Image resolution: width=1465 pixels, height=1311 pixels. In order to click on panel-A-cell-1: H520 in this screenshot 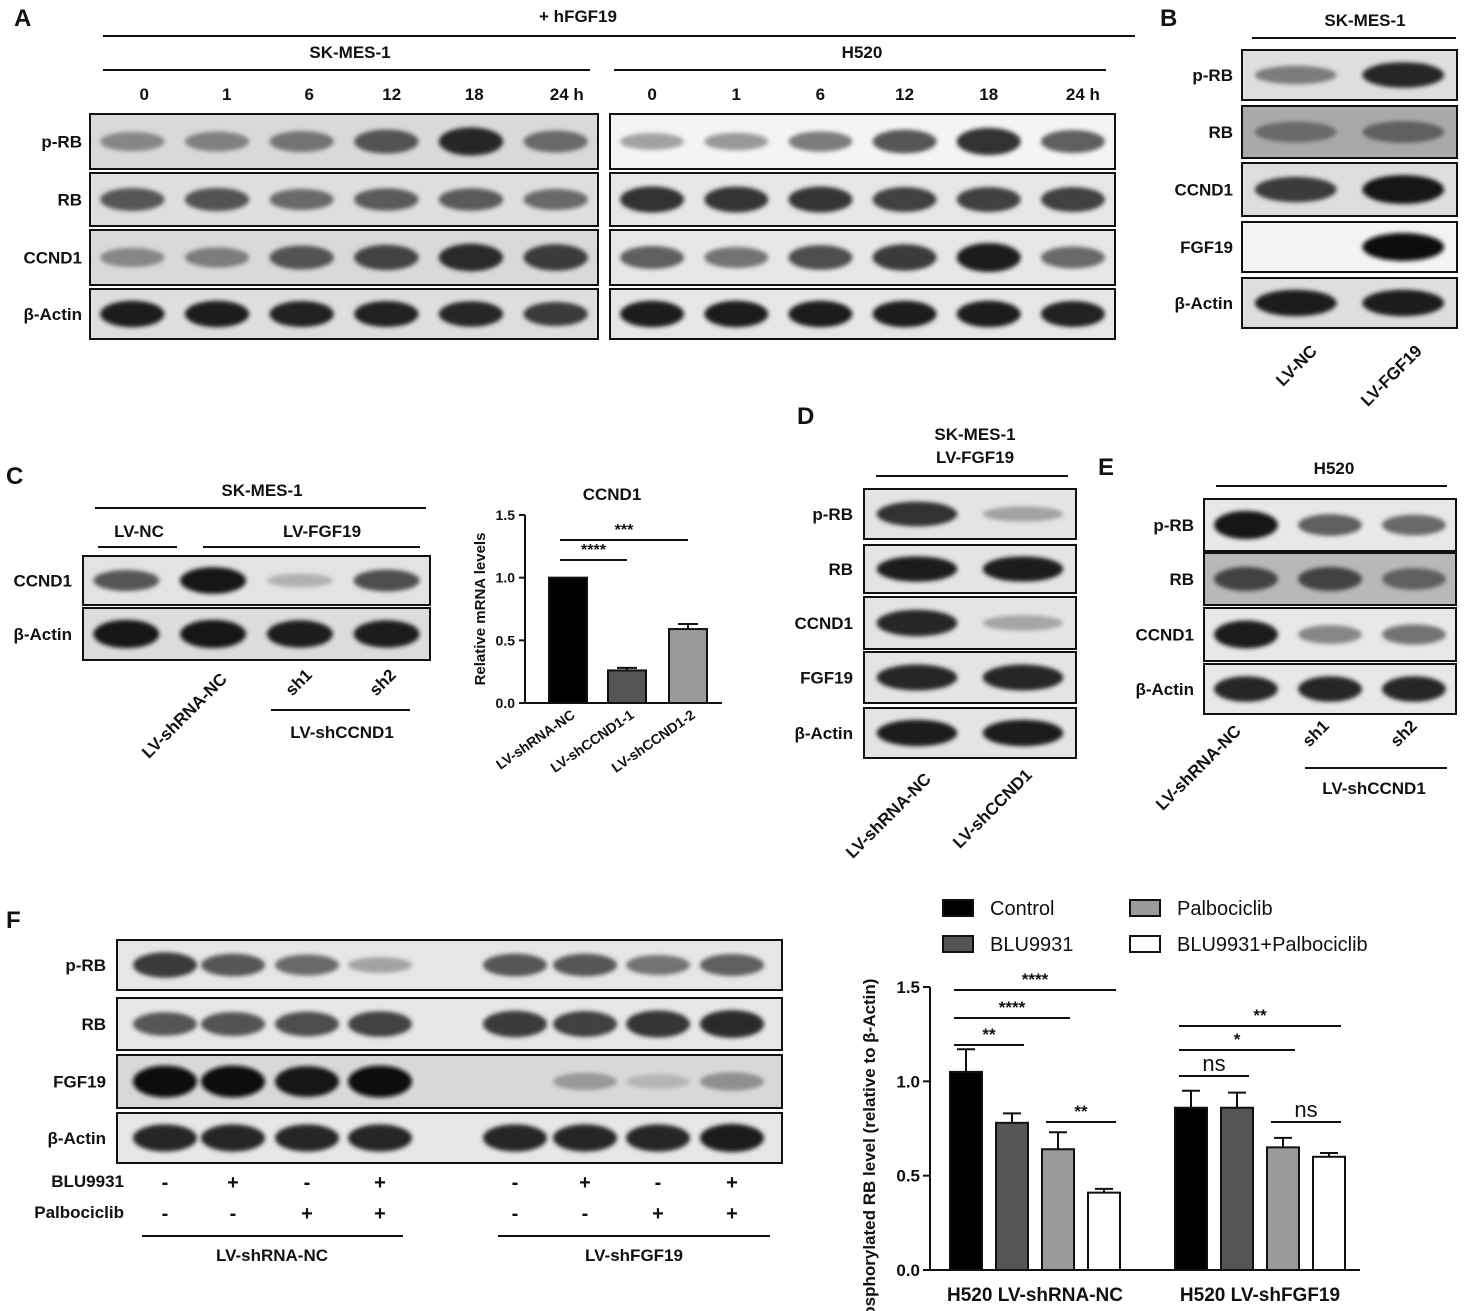, I will do `click(862, 52)`.